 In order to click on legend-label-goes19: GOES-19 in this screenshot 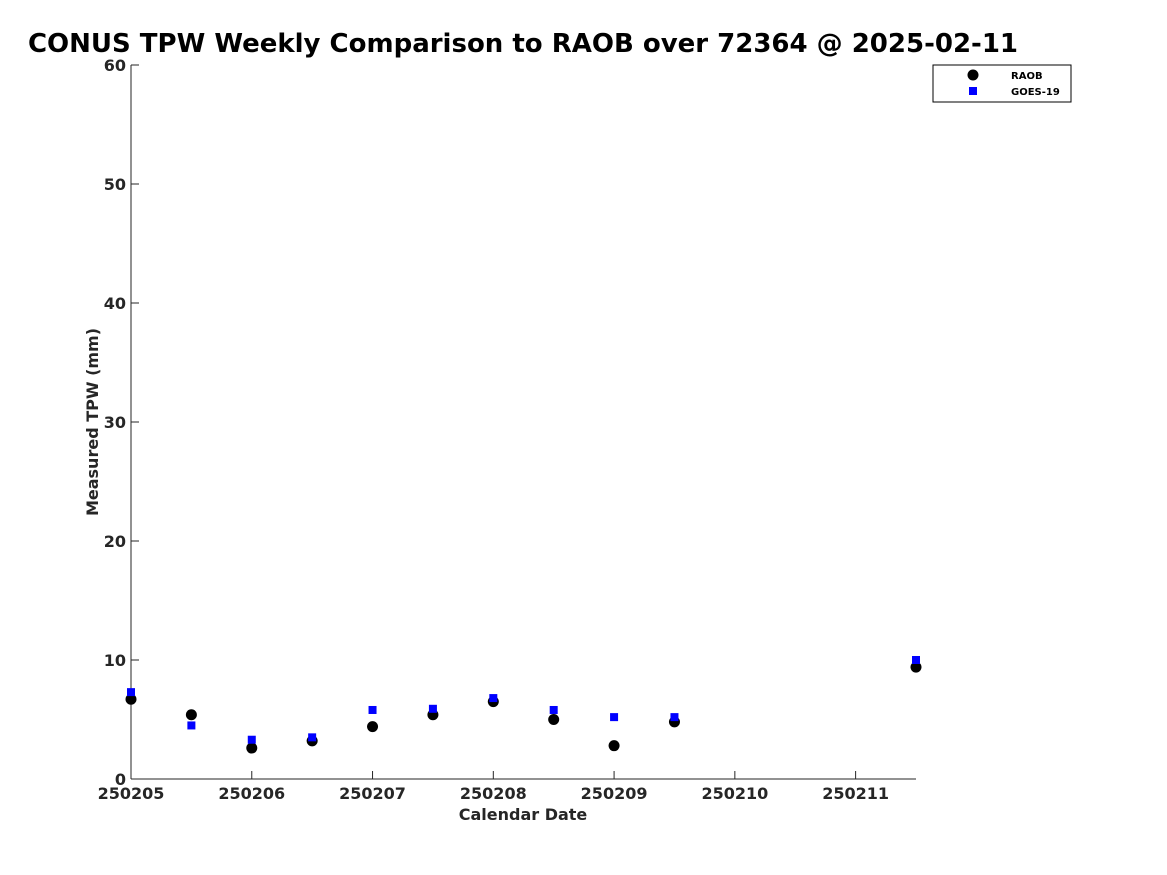, I will do `click(1035, 92)`.